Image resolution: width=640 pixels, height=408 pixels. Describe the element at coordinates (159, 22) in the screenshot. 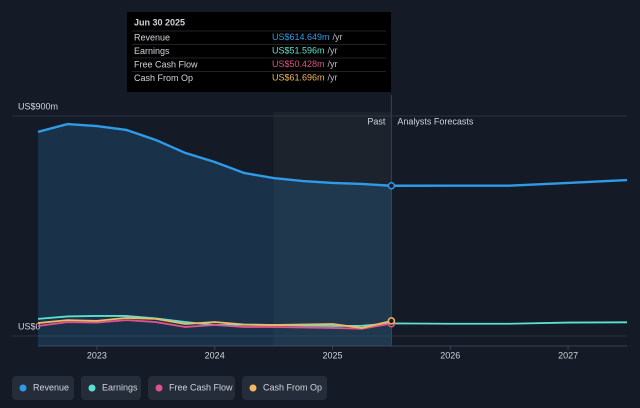

I see `tooltip-date: Jun 30 2025` at that location.